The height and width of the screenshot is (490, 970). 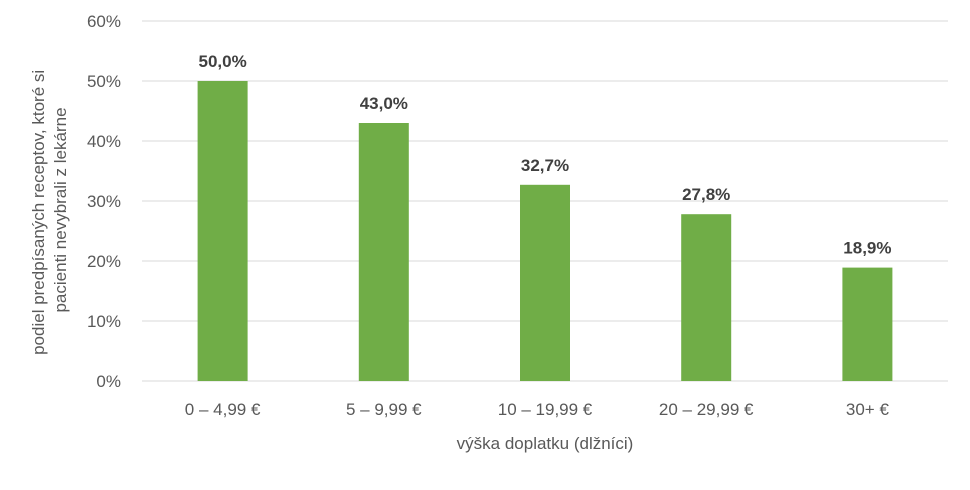 What do you see at coordinates (545, 409) in the screenshot?
I see `category-label: 10 – 19,99 €` at bounding box center [545, 409].